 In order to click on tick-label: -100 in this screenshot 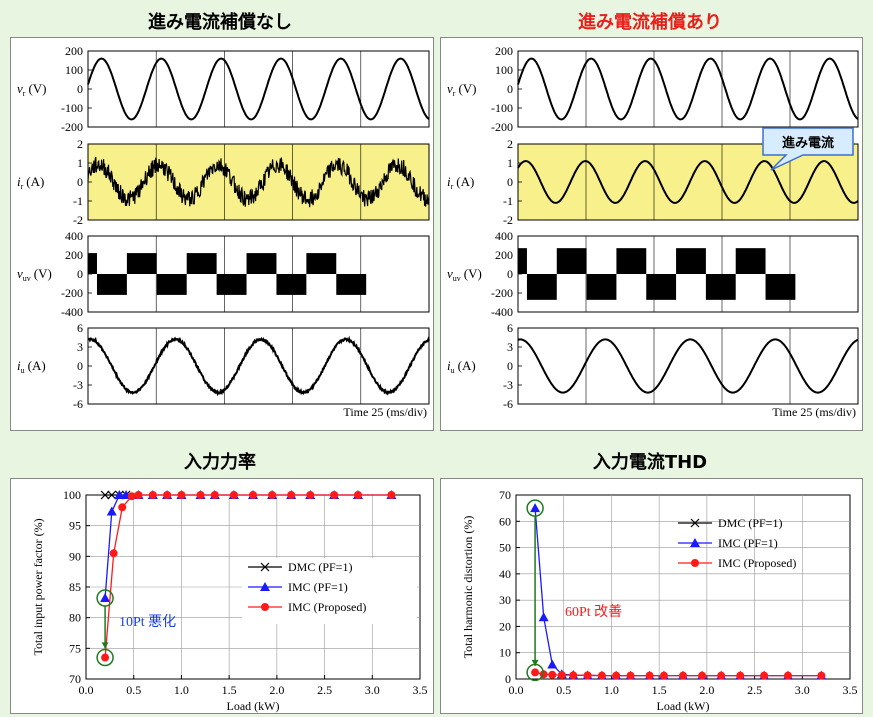, I will do `click(72, 108)`.